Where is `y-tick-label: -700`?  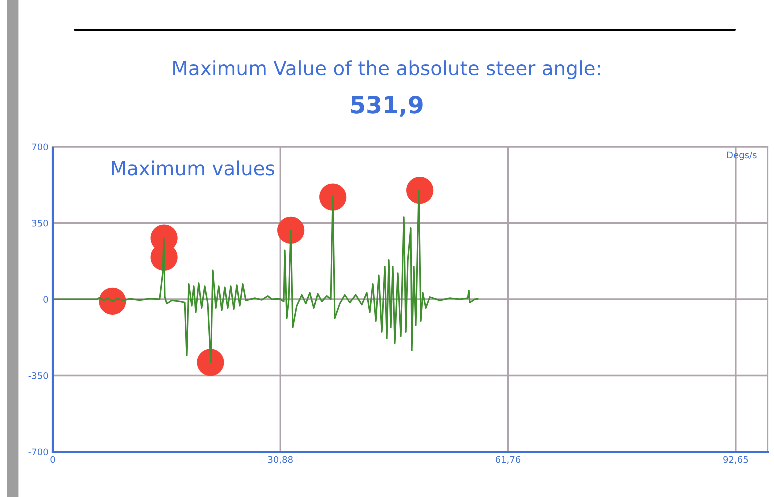
y-tick-label: -700 is located at coordinates (38, 452).